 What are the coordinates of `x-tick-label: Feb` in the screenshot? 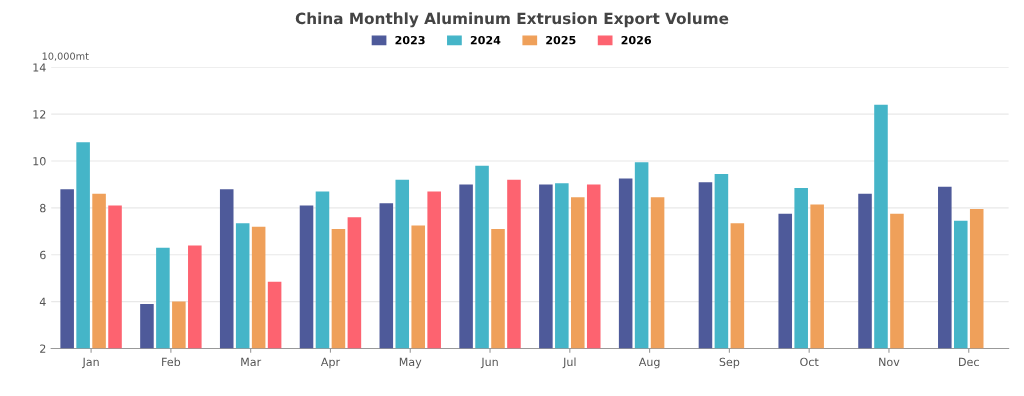 It's located at (171, 362).